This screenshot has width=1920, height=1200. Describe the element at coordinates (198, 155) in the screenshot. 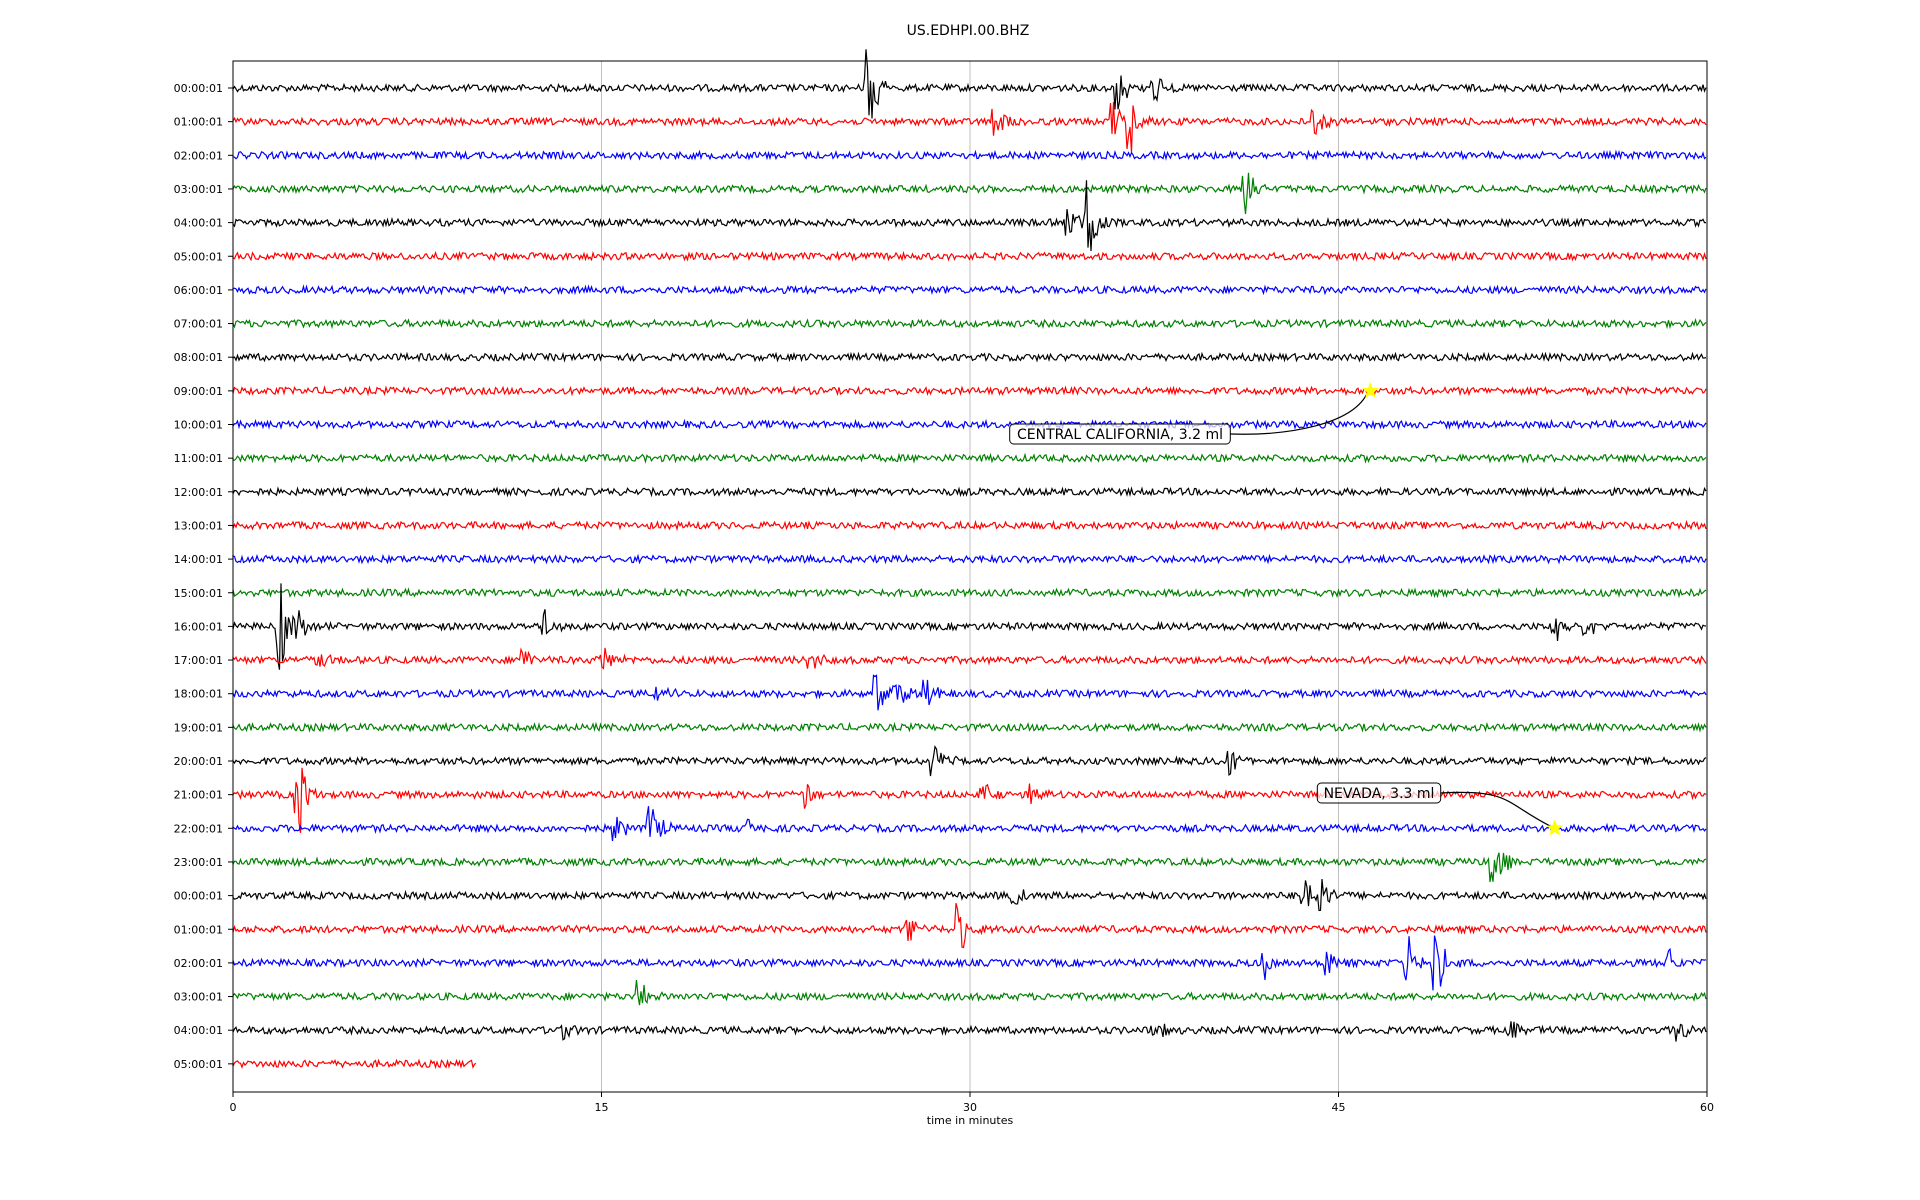

I see `row-label-2: 02:00:01` at that location.